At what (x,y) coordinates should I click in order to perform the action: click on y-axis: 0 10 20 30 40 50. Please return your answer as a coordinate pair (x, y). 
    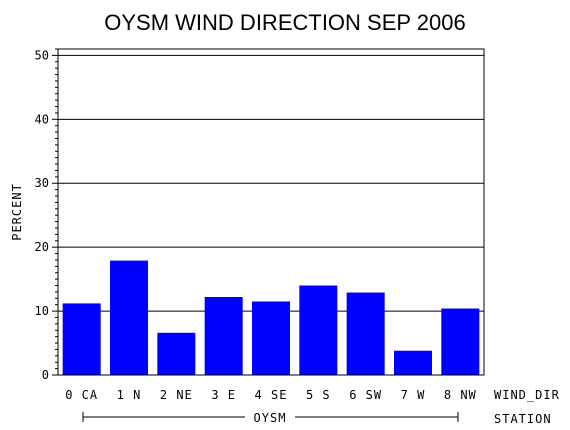
    Looking at the image, I should click on (46, 215).